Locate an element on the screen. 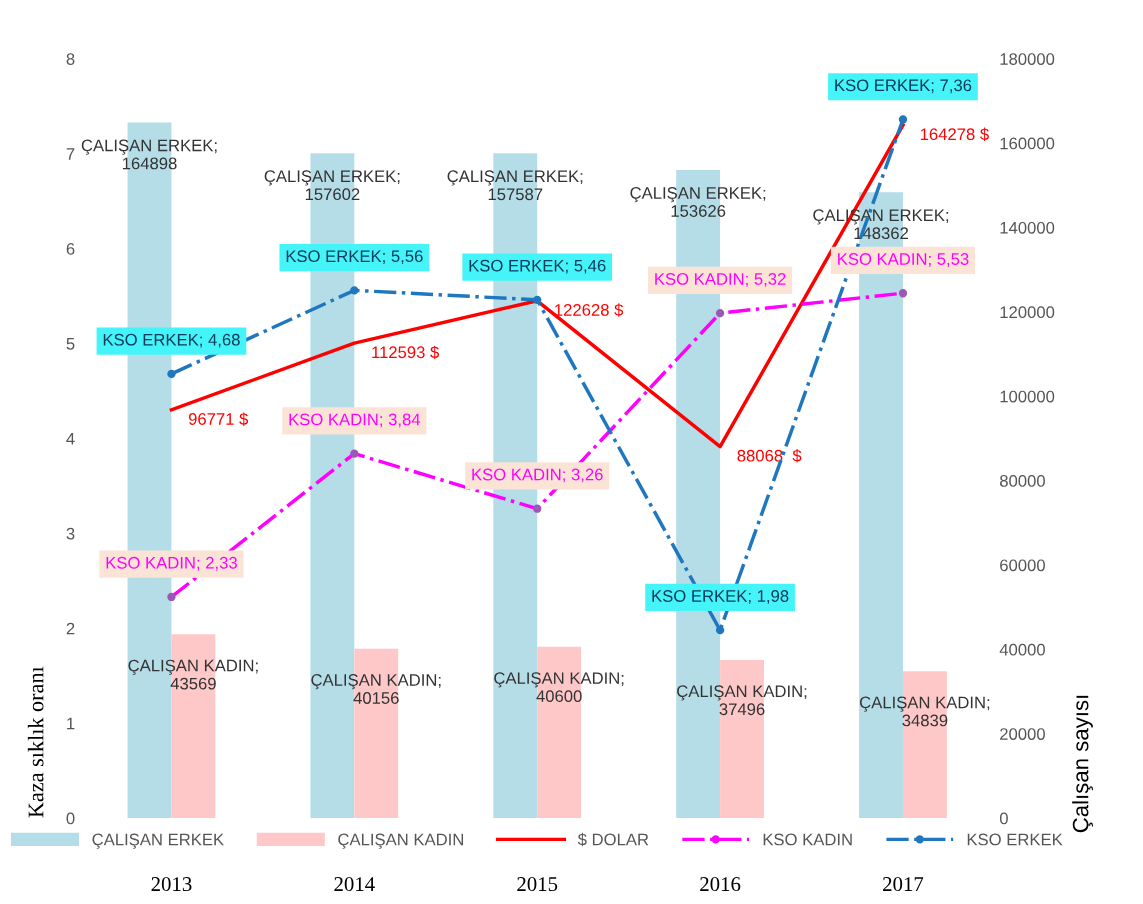  data-label: 112593 $ is located at coordinates (406, 352).